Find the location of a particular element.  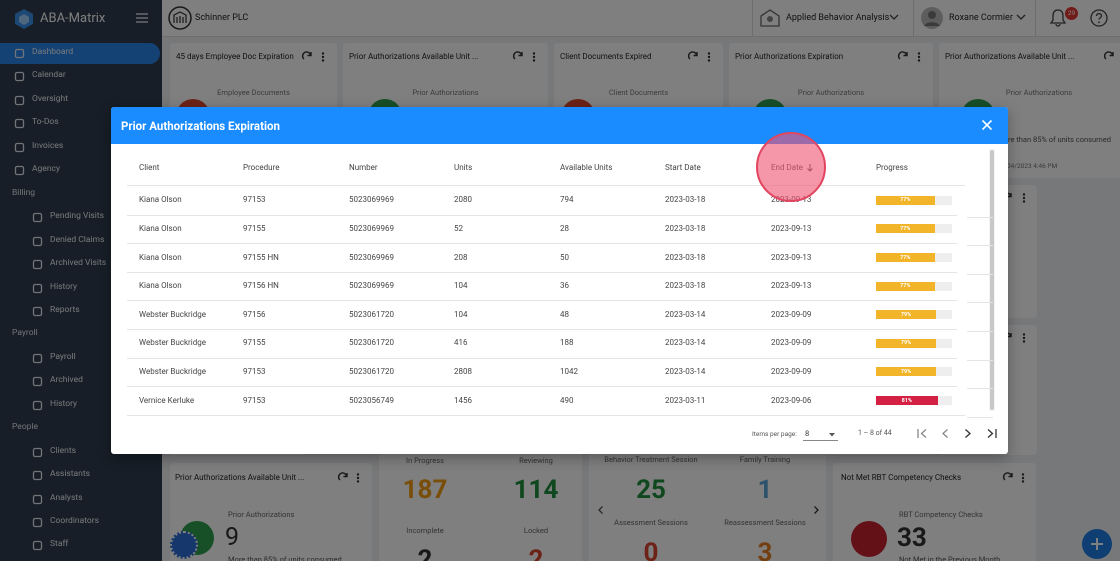

column-header: Client is located at coordinates (149, 167).